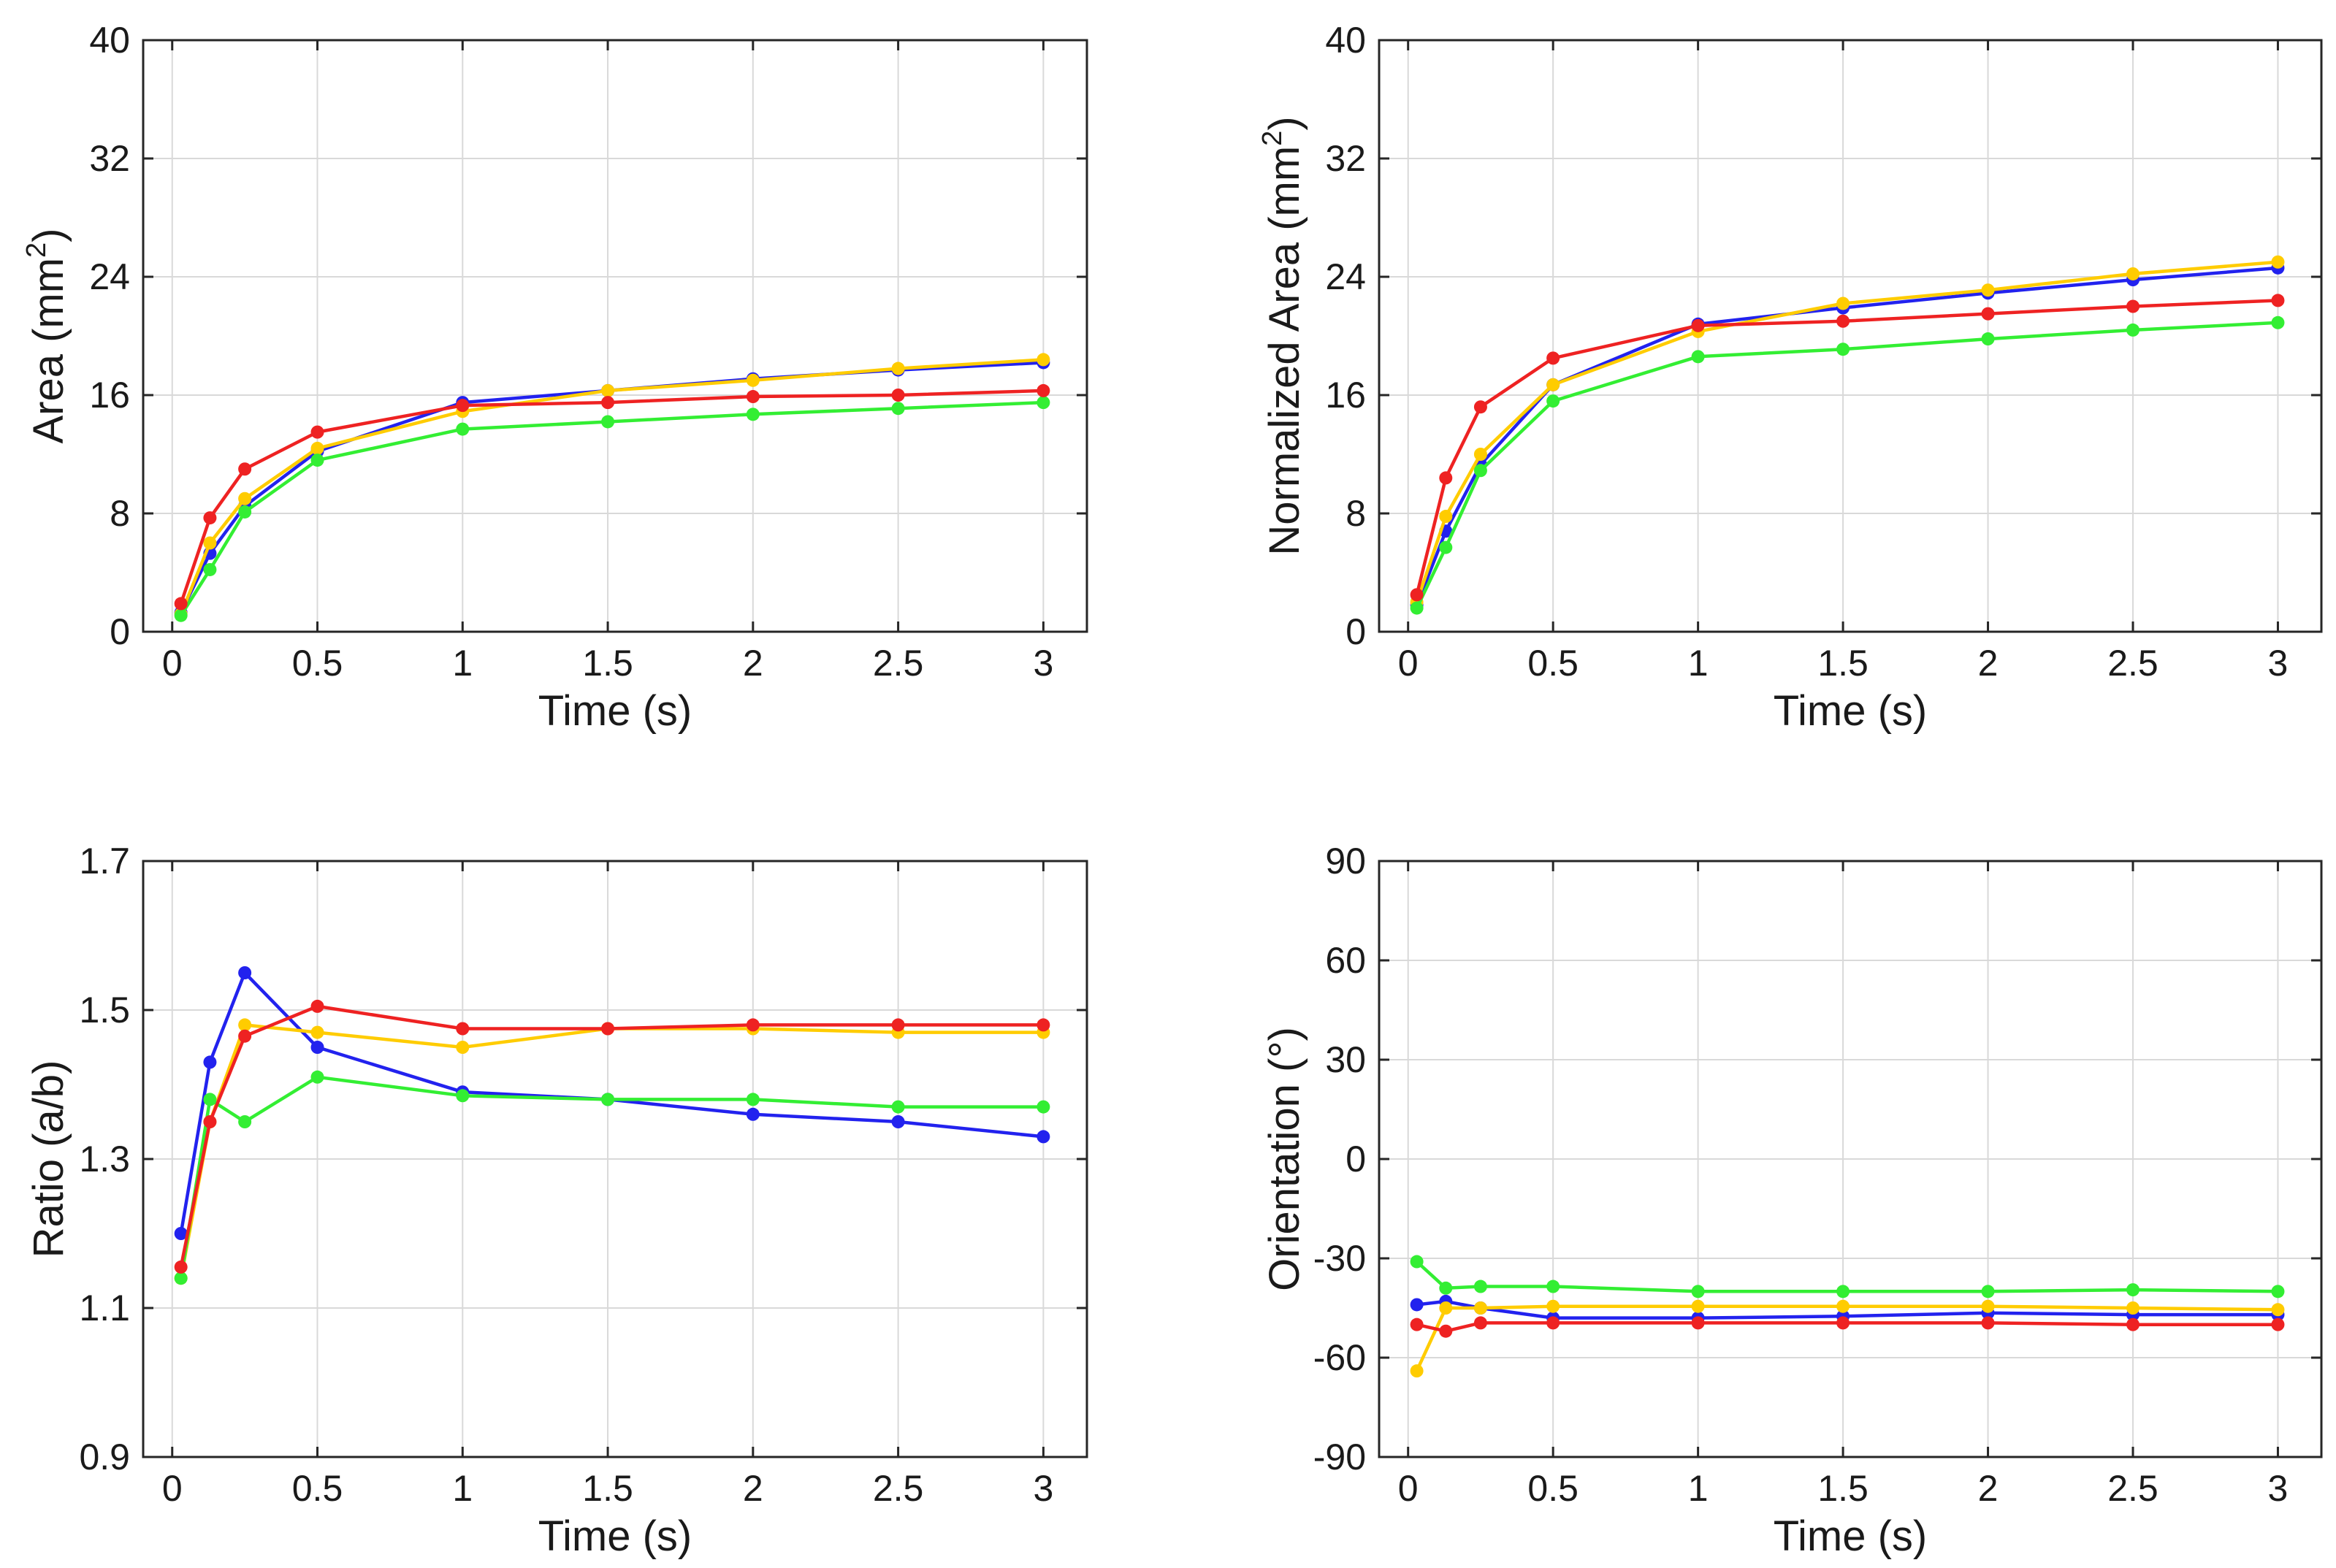  I want to click on y-axis-label-close: ), so click(48, 235).